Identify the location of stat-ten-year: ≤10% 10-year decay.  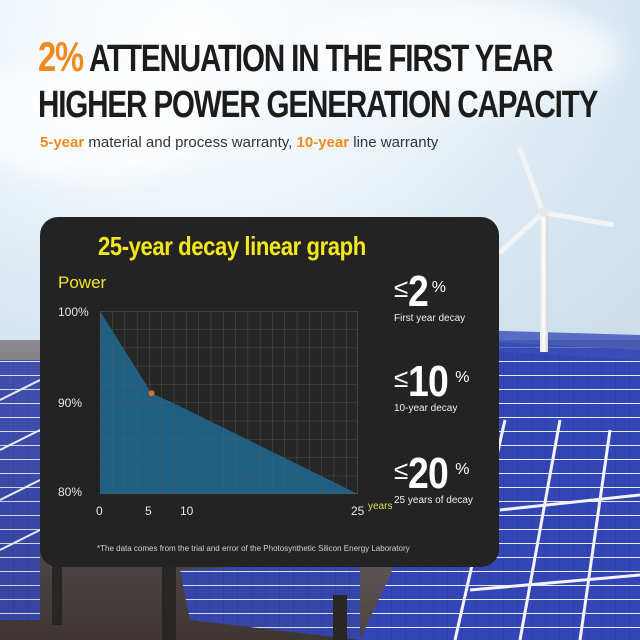
(431, 385).